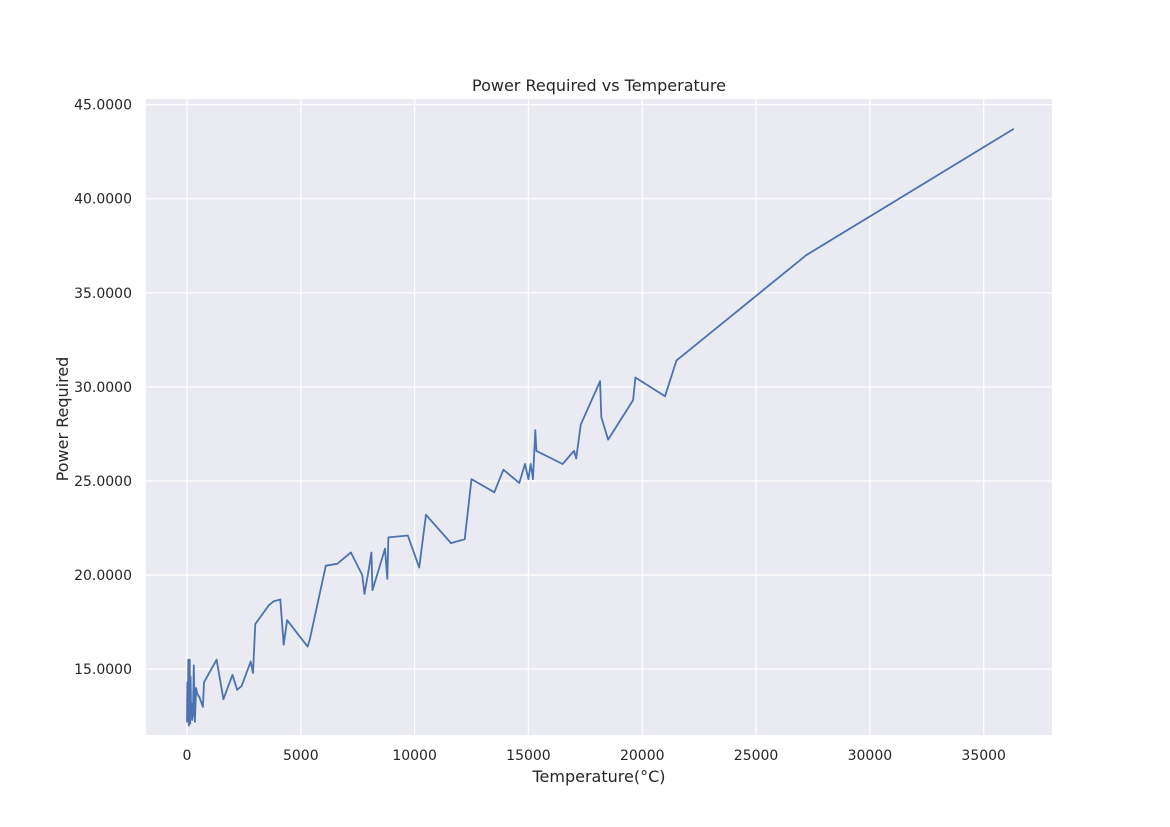 This screenshot has width=1170, height=827. What do you see at coordinates (103, 670) in the screenshot?
I see `y-tick-label: 15.0000` at bounding box center [103, 670].